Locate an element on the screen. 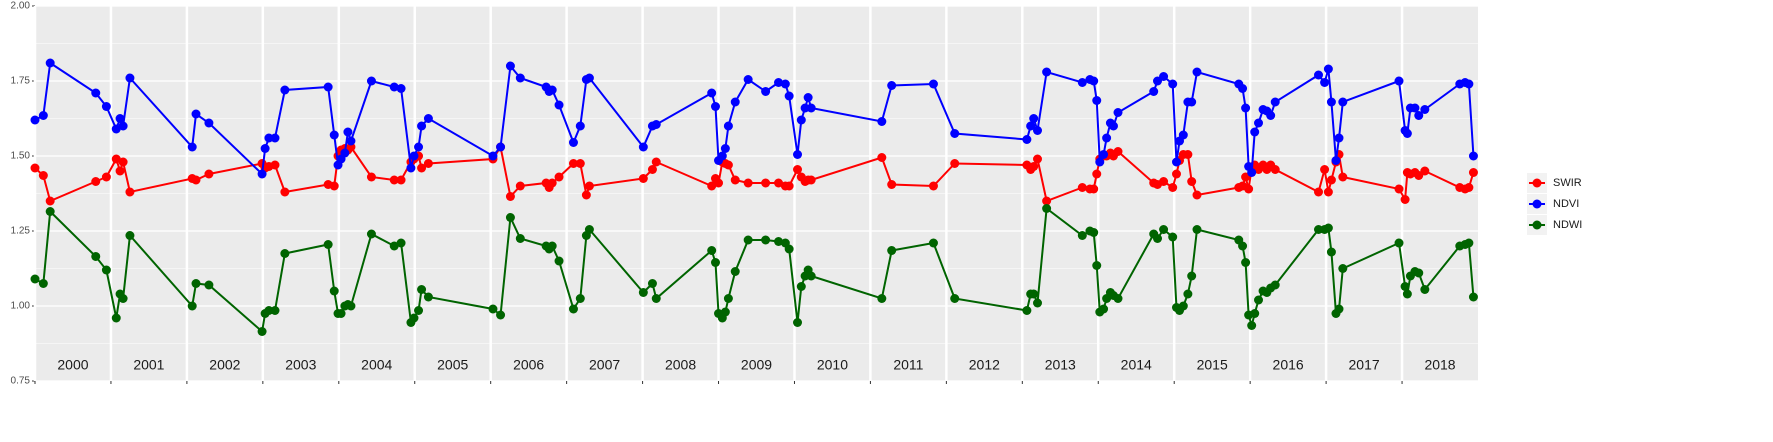 The width and height of the screenshot is (1773, 442). year-label: 2004 is located at coordinates (376, 365).